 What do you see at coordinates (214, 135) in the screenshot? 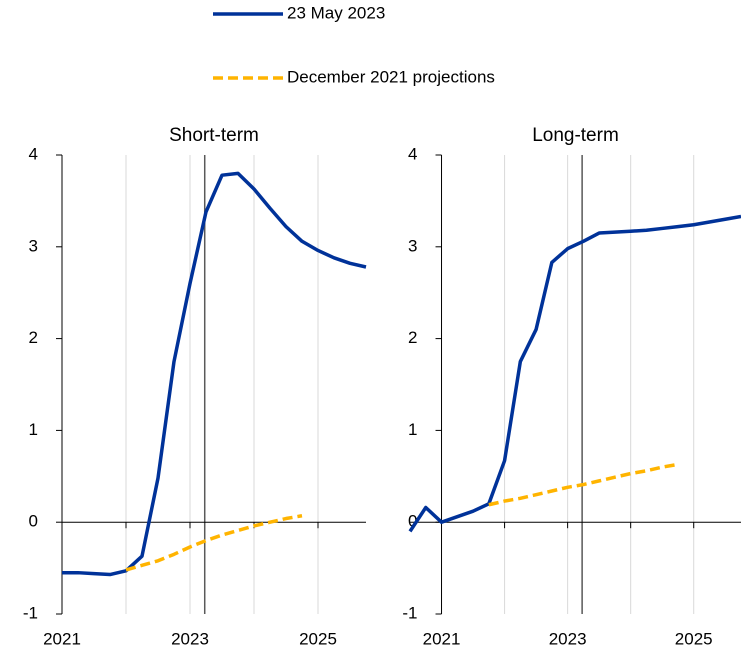
I see `panel-title: Short-term` at bounding box center [214, 135].